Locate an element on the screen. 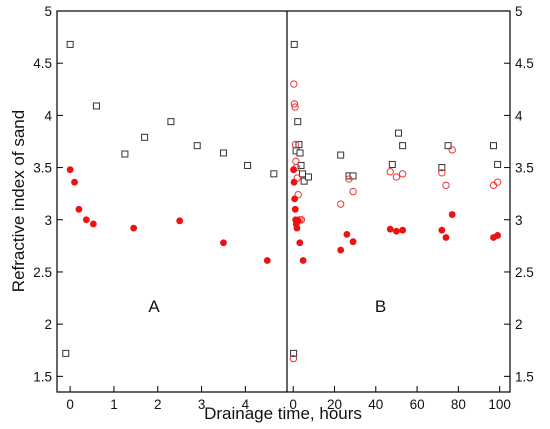  y-tick-label-right: 3 is located at coordinates (519, 220).